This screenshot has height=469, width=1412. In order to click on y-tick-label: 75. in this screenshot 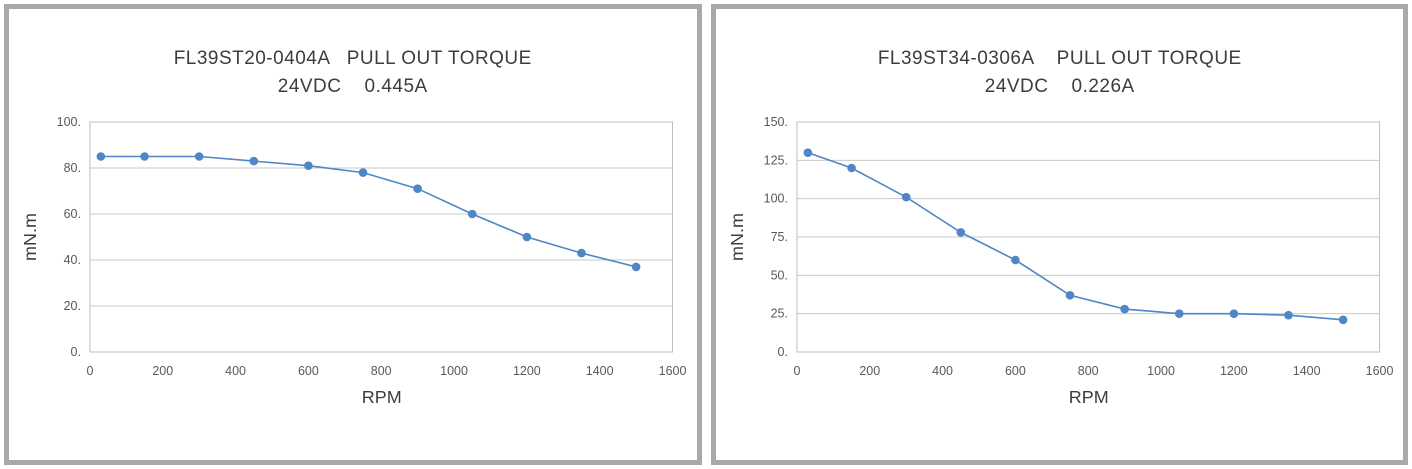, I will do `click(778, 237)`.